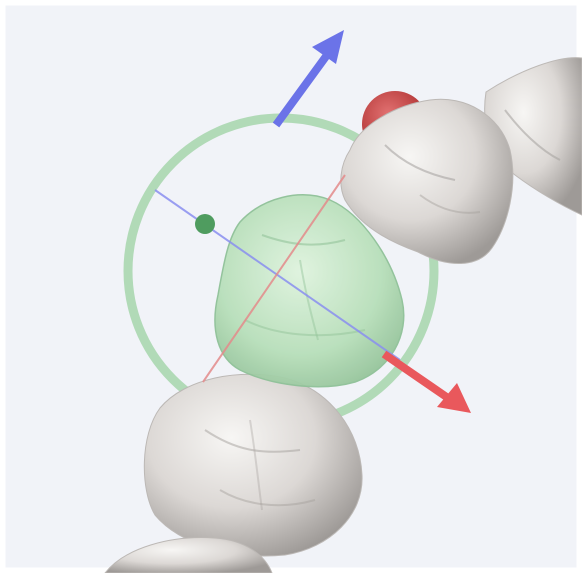 The height and width of the screenshot is (573, 582). What do you see at coordinates (274, 278) in the screenshot?
I see `axis-line-red` at bounding box center [274, 278].